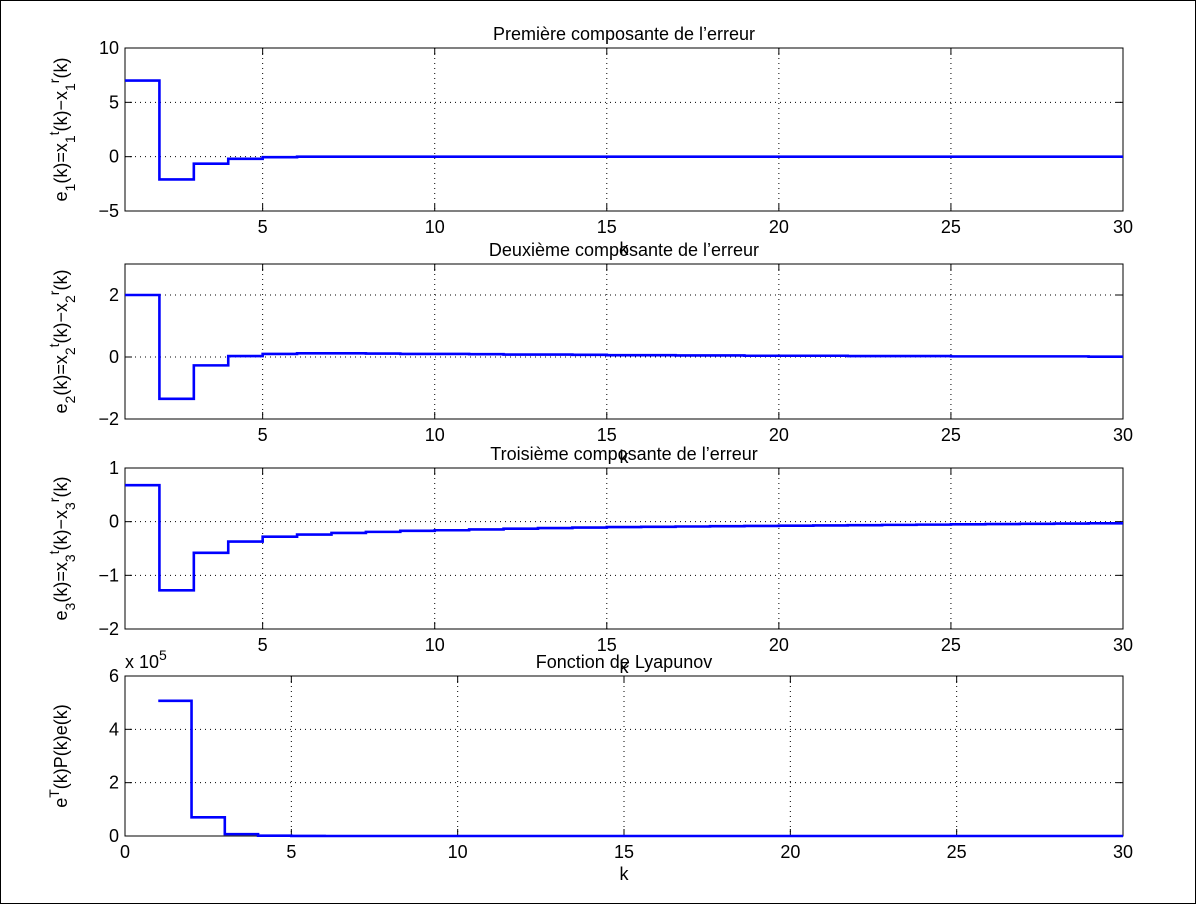 This screenshot has width=1196, height=904. I want to click on chart-title: Première composante de l’erreur, so click(624, 34).